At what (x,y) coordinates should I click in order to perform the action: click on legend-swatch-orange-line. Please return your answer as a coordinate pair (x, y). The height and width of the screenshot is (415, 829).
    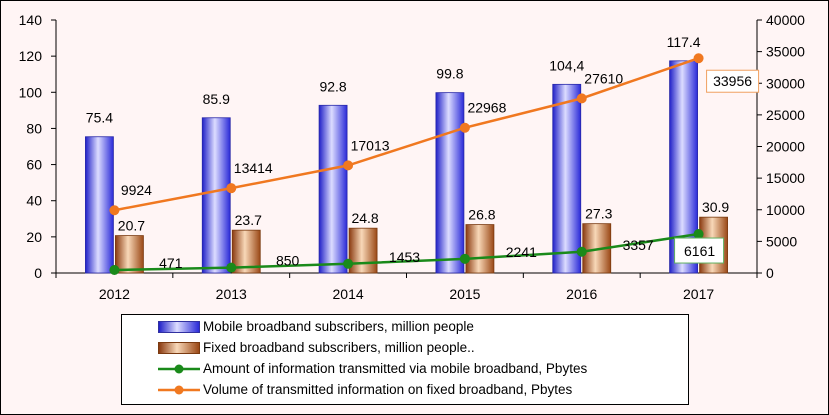
    Looking at the image, I should click on (179, 390).